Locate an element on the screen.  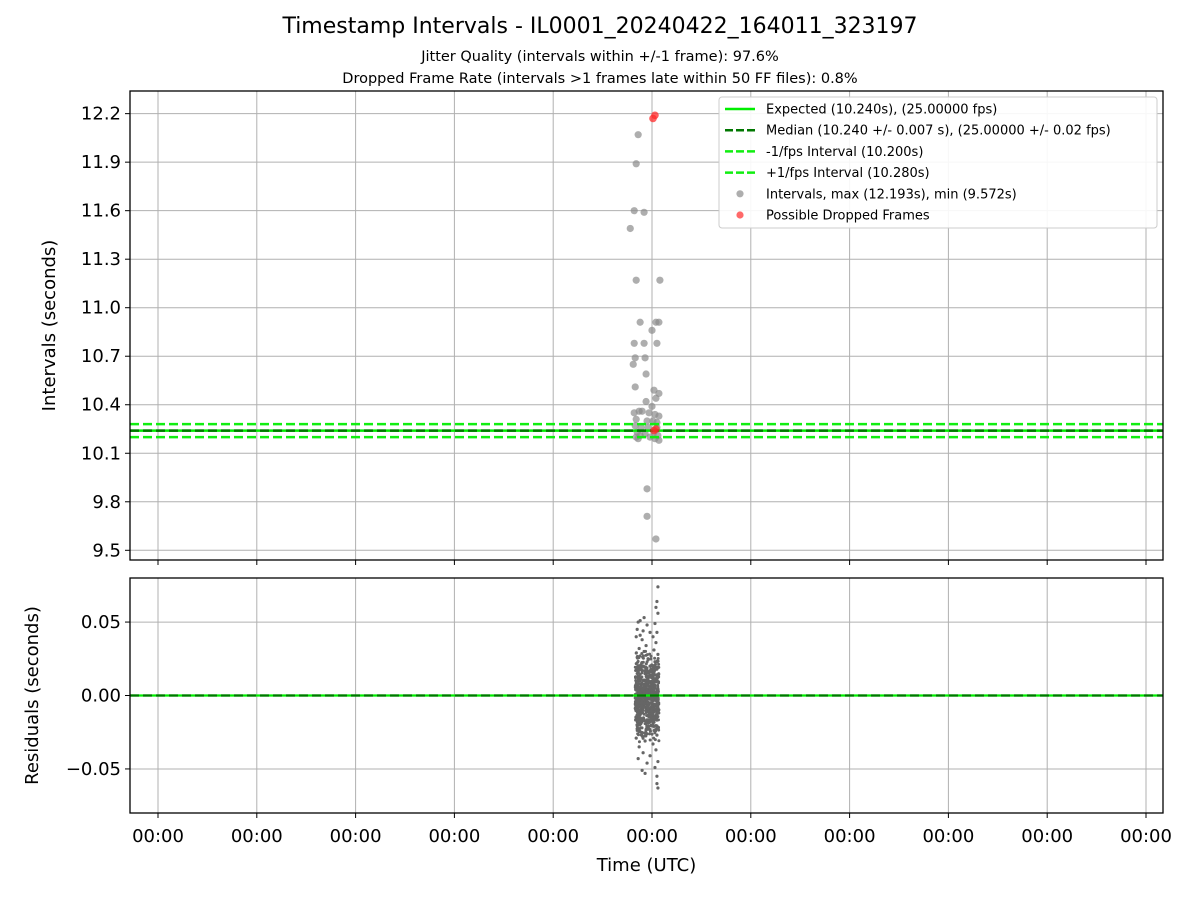
y-tick-label: 10.4 is located at coordinates (101, 405).